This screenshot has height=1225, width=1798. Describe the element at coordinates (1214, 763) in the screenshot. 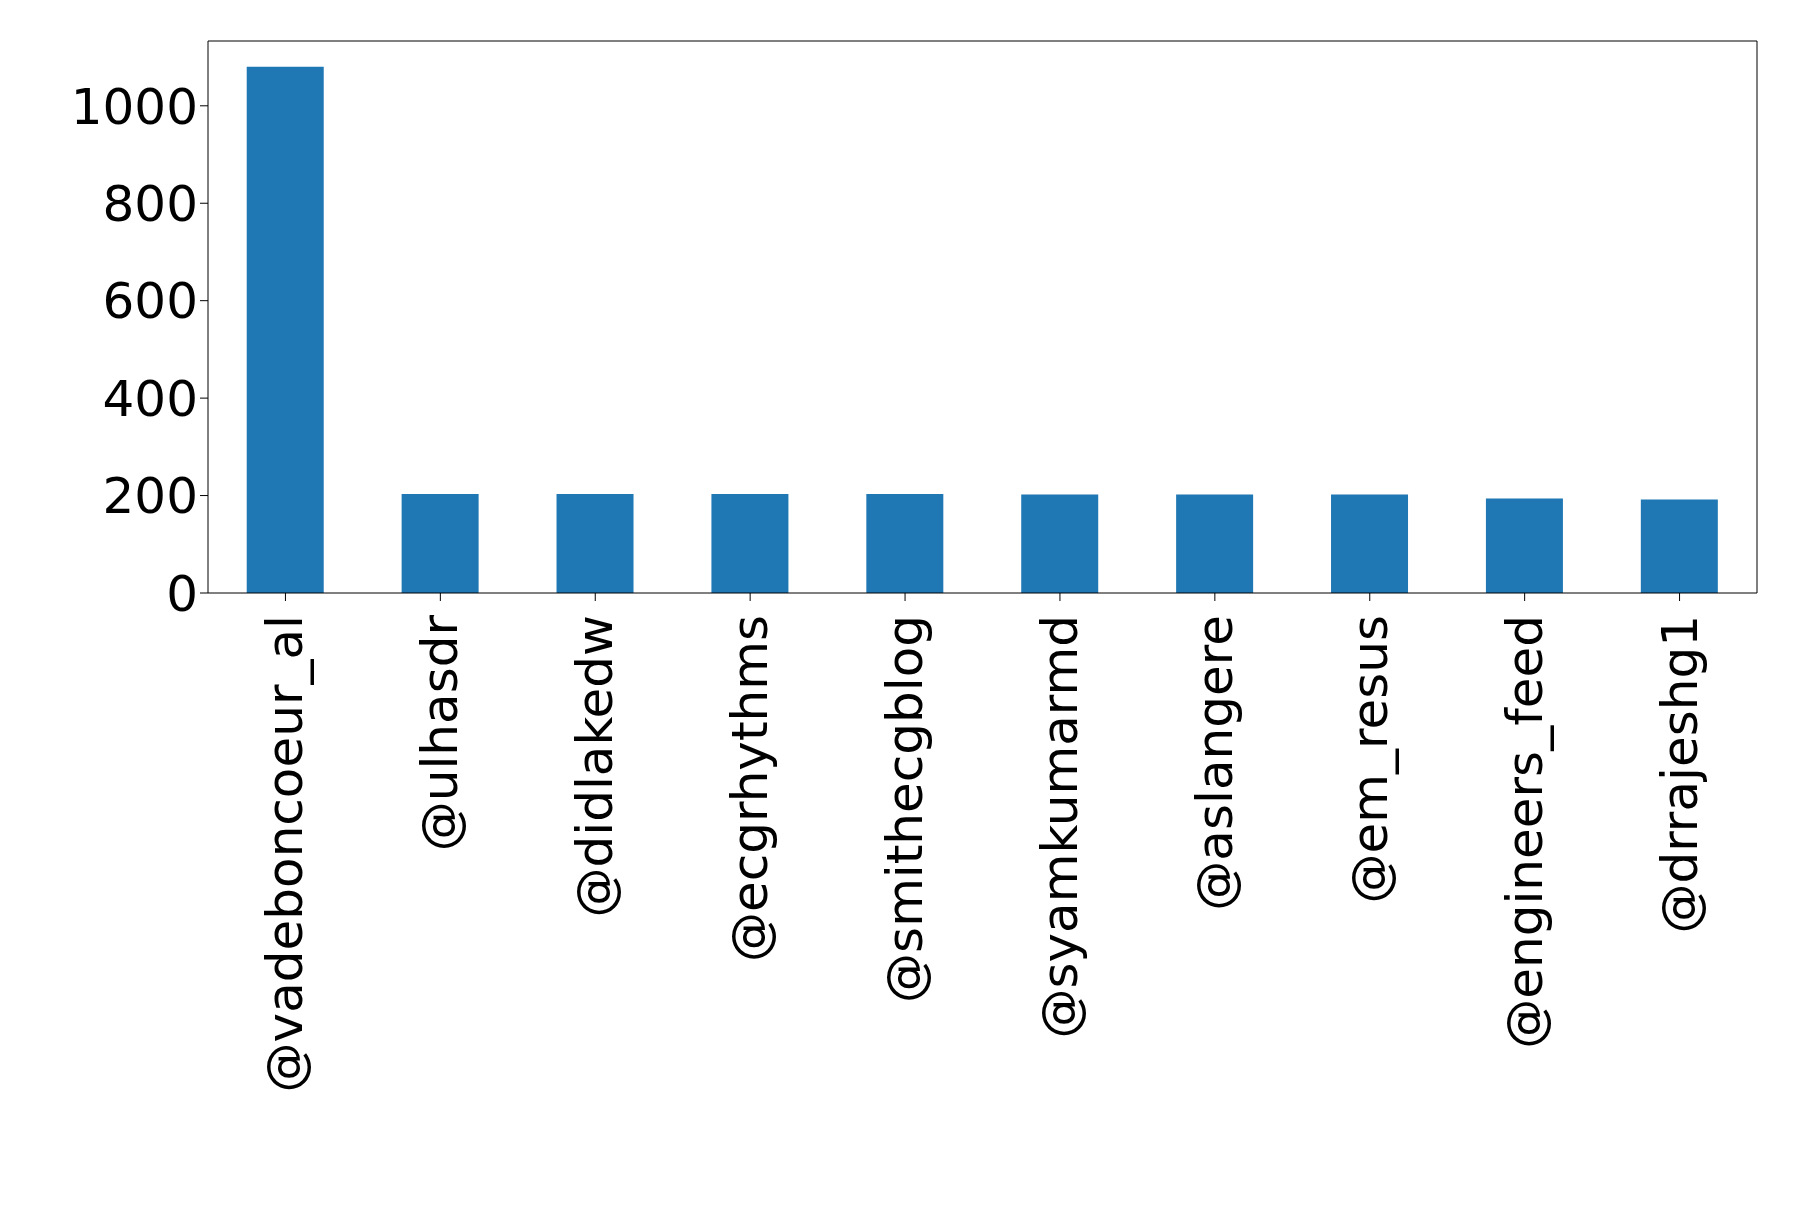

I see `x-tick-label: @aslangere` at that location.